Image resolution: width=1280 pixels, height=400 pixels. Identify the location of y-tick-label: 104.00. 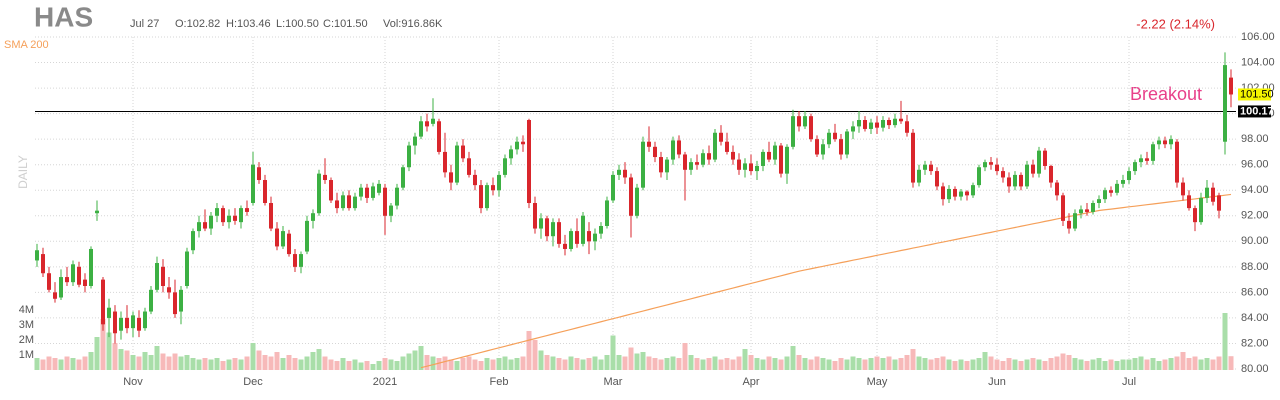
(1258, 62).